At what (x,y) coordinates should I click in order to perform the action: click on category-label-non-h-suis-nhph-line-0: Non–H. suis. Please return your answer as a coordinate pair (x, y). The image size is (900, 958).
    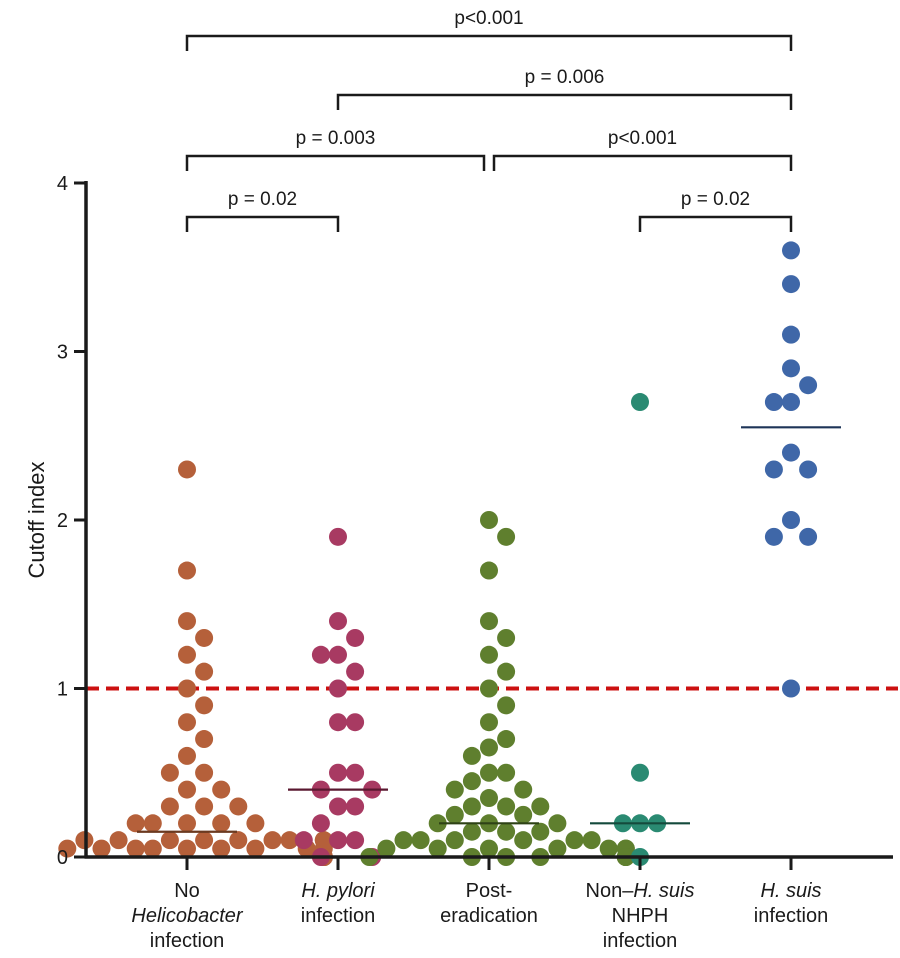
    Looking at the image, I should click on (640, 891).